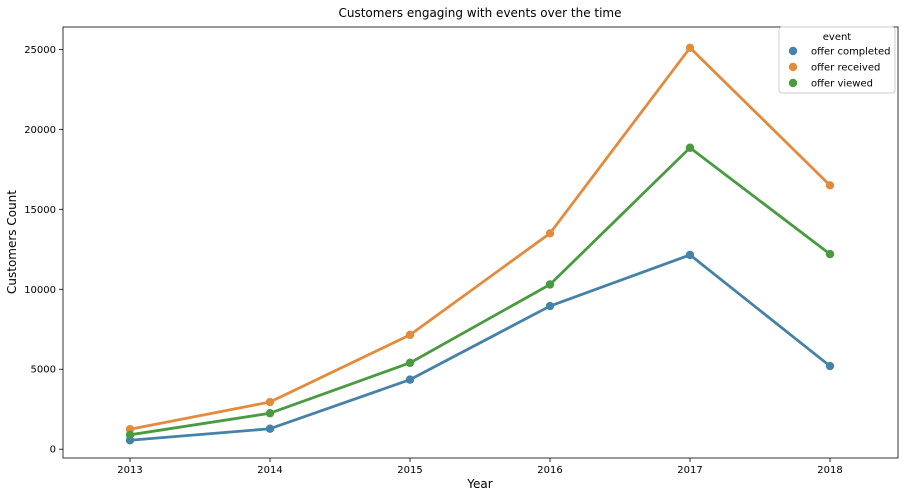 This screenshot has width=910, height=499. What do you see at coordinates (12, 242) in the screenshot?
I see `y-axis-title: Customers Count` at bounding box center [12, 242].